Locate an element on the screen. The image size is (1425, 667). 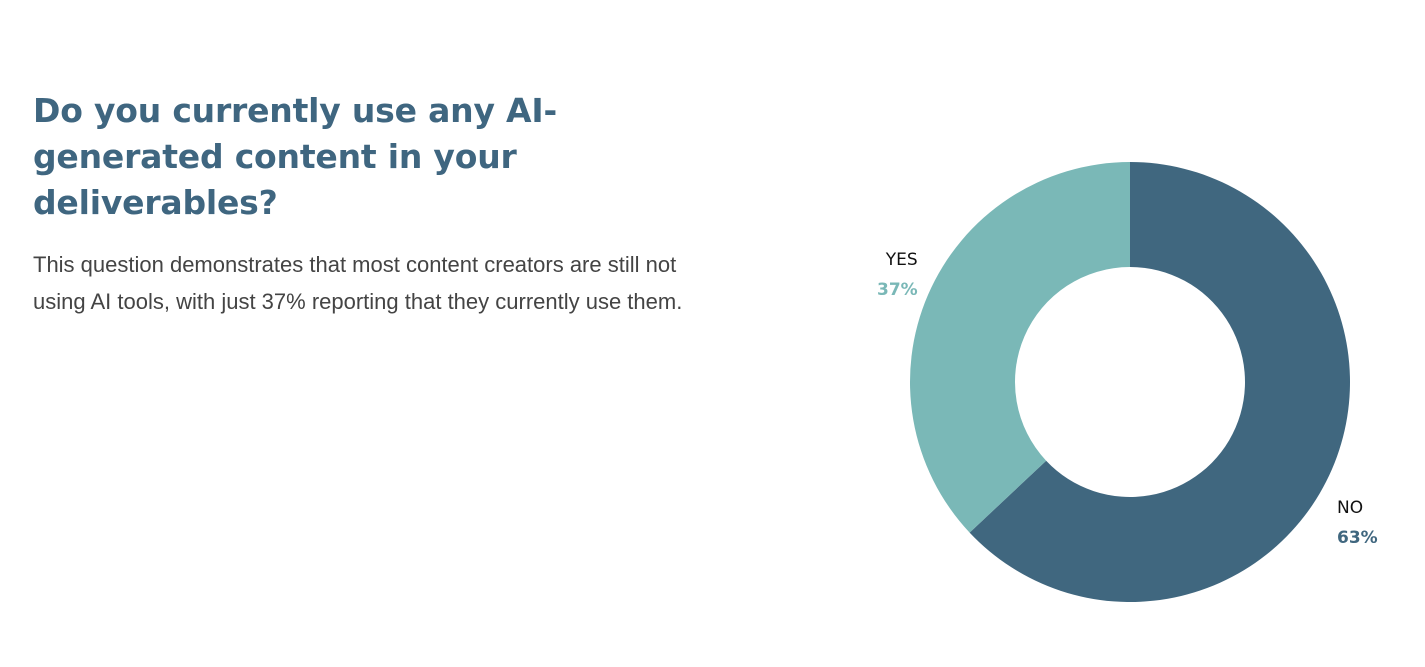
label-yes-name: YES is located at coordinates (901, 260).